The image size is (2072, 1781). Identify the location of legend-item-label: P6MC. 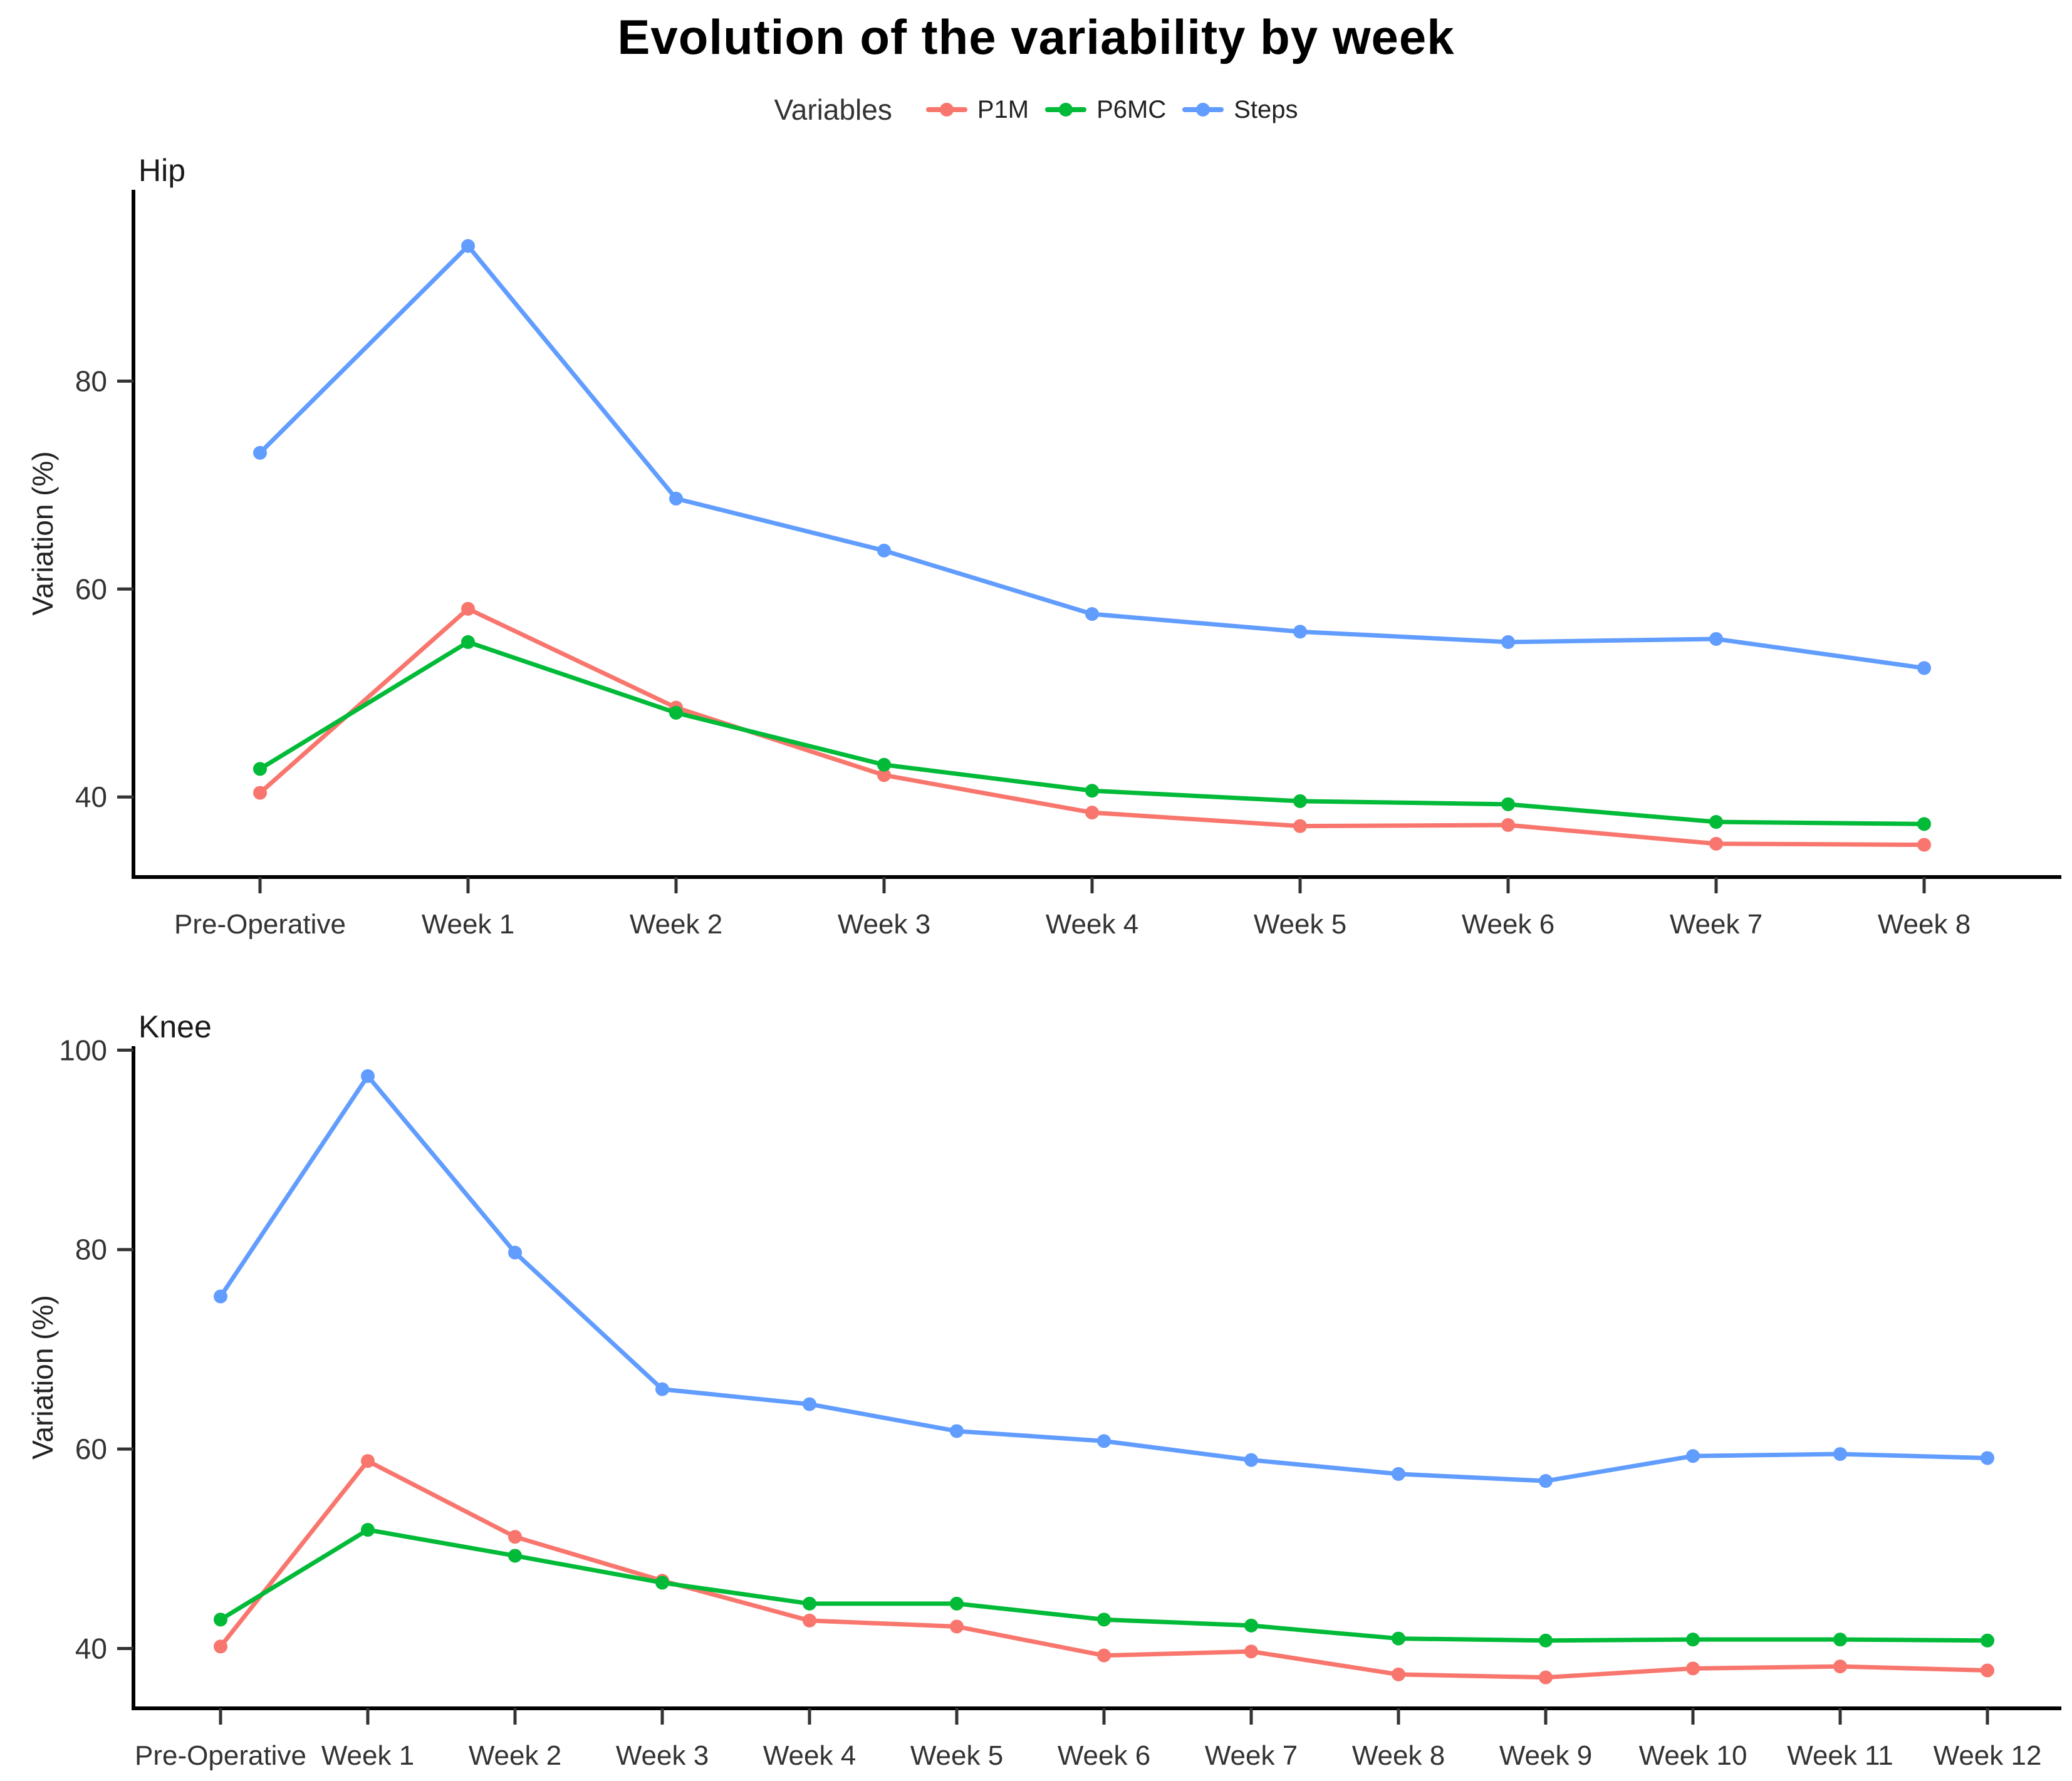
(1131, 109).